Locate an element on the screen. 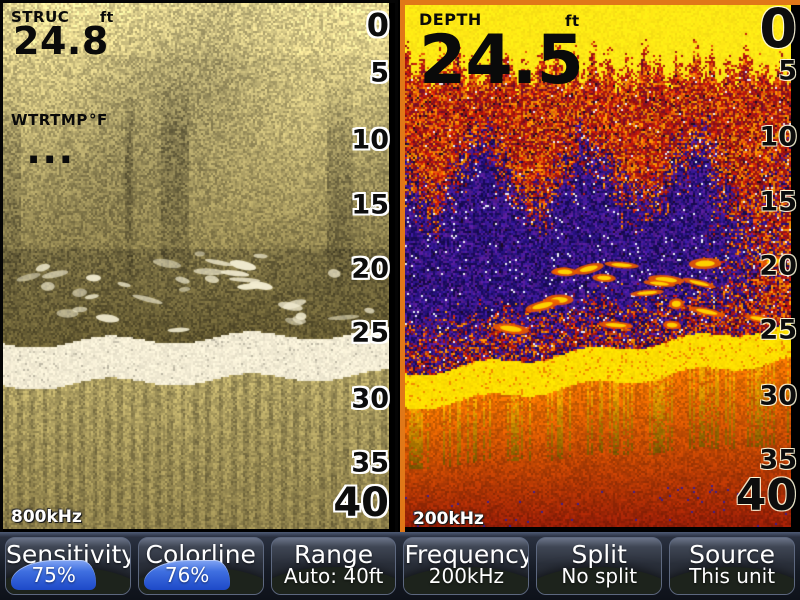 The width and height of the screenshot is (800, 600). menu-button-colorline: Colorline 76% is located at coordinates (200, 566).